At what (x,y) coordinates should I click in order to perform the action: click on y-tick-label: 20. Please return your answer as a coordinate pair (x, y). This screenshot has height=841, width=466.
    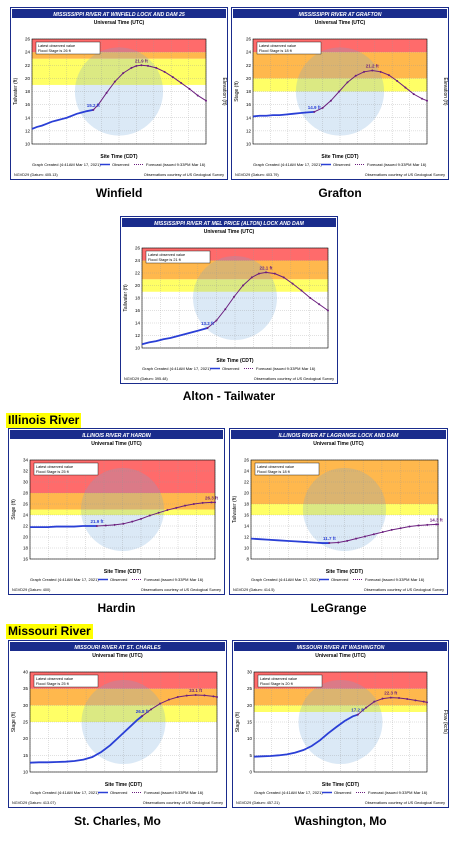
    Looking at the image, I should click on (26, 738).